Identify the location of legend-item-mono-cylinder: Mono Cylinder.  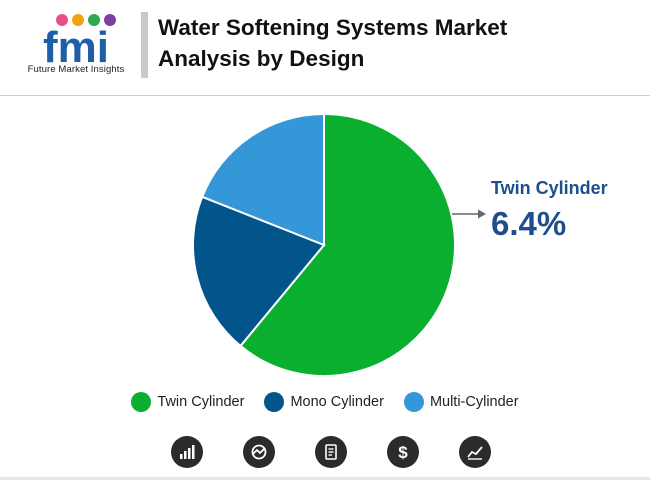
(324, 402).